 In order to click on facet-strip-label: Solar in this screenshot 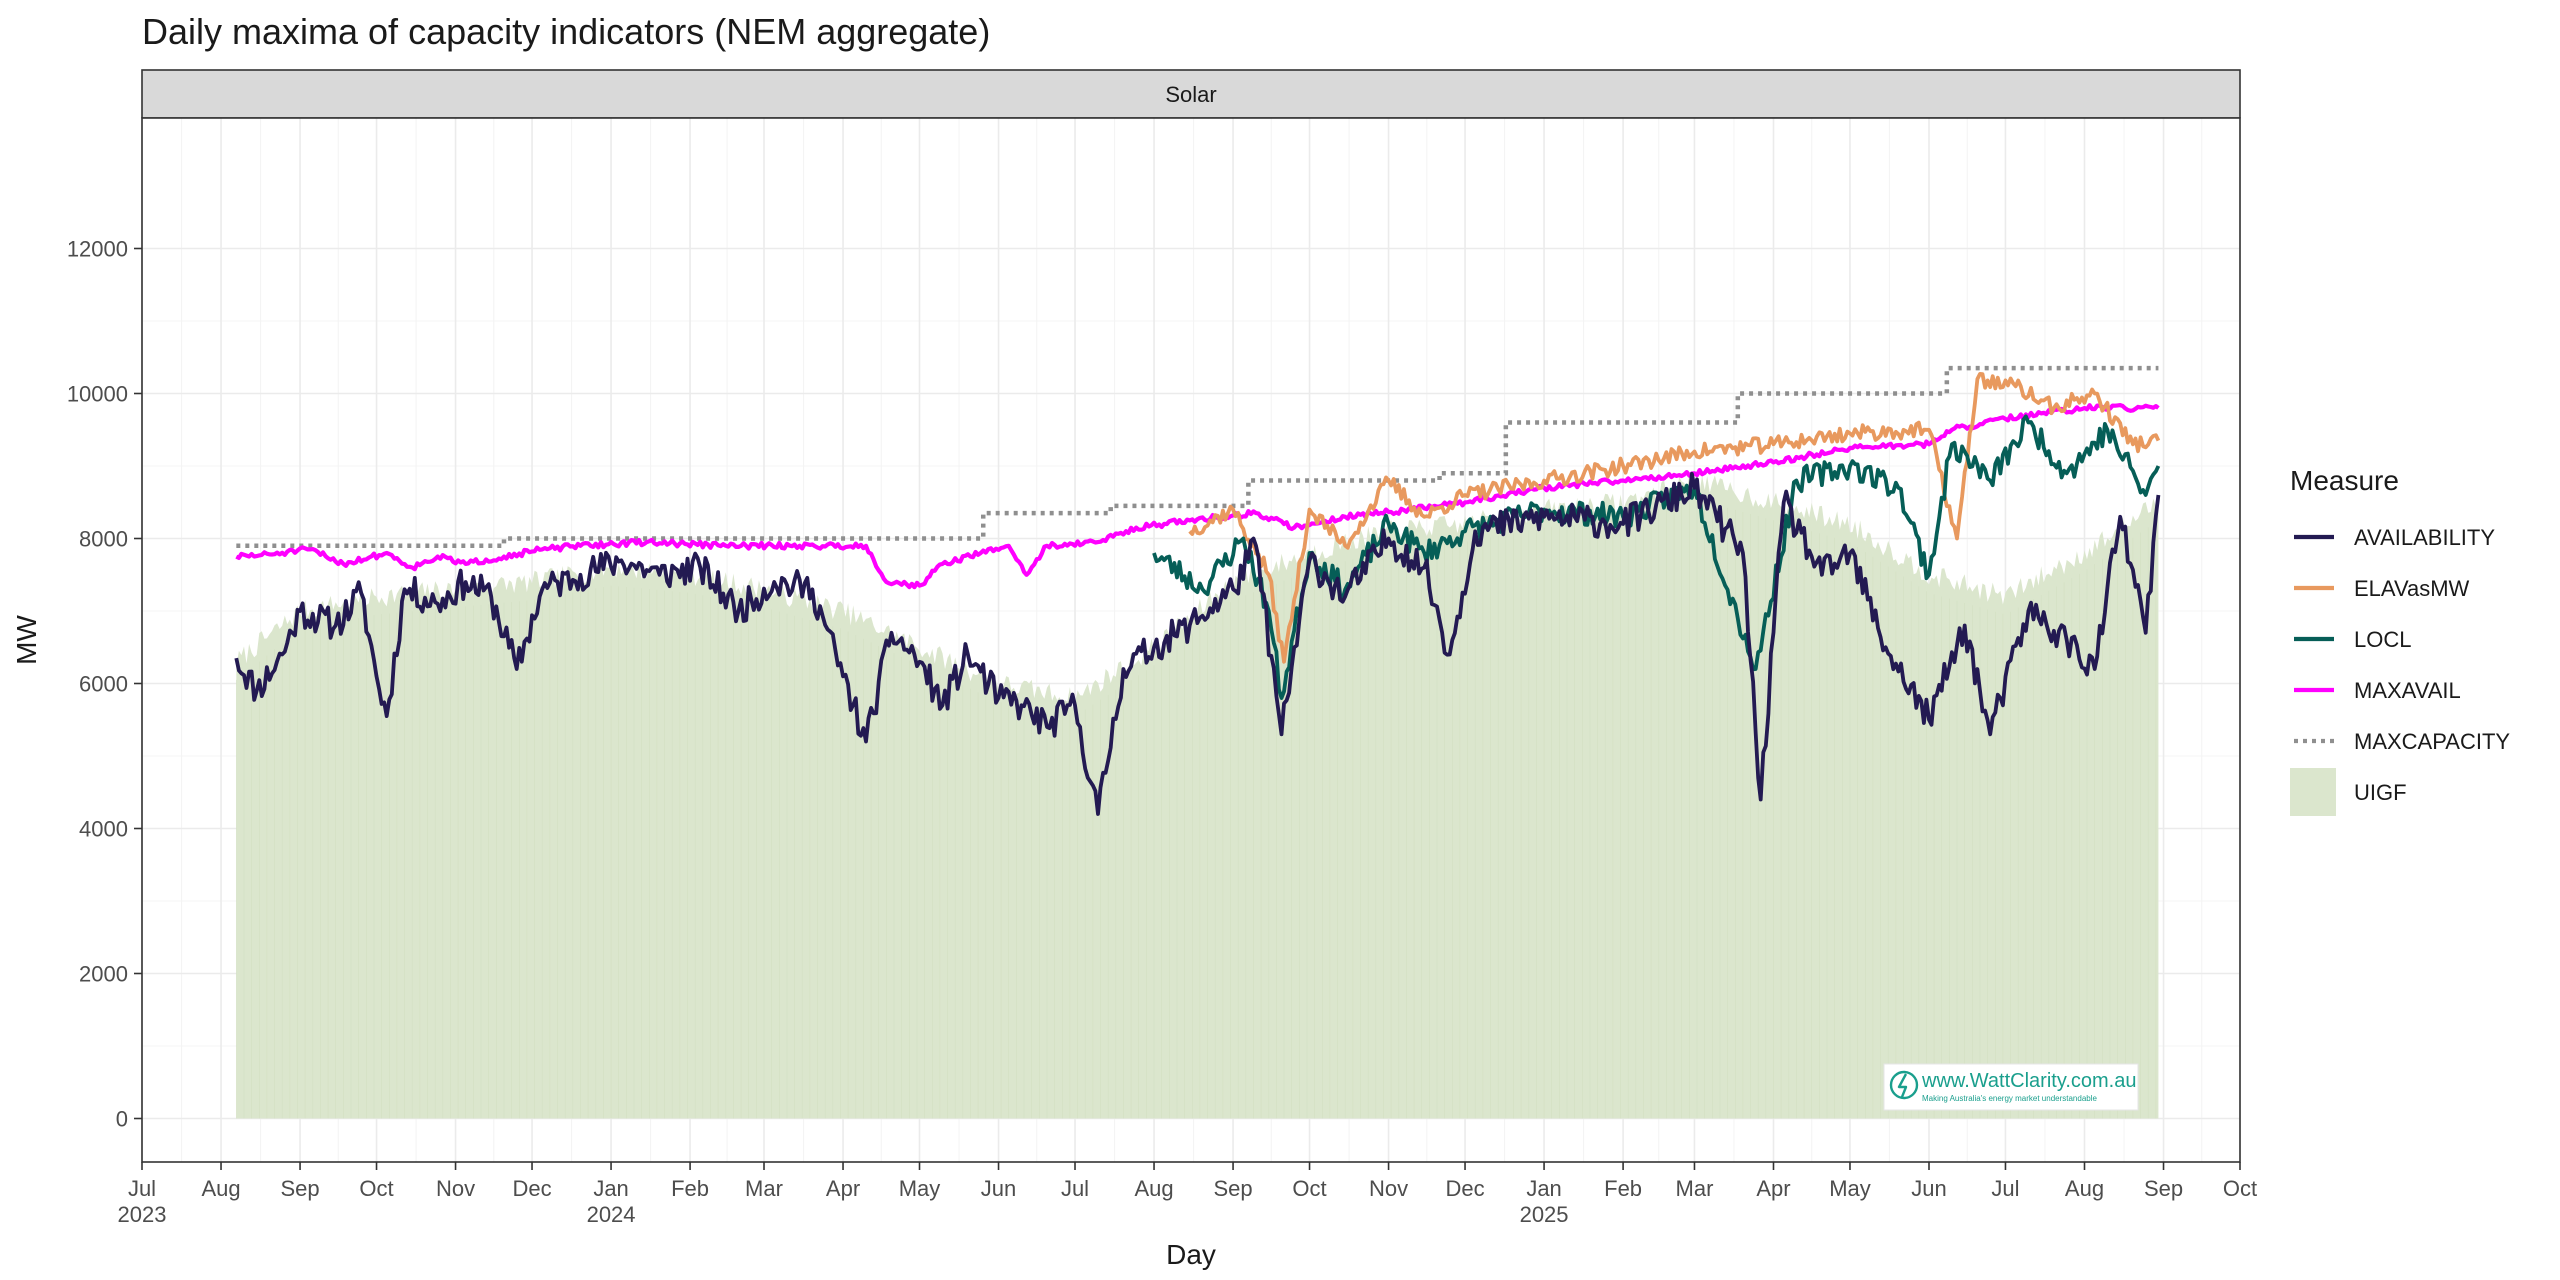, I will do `click(1190, 94)`.